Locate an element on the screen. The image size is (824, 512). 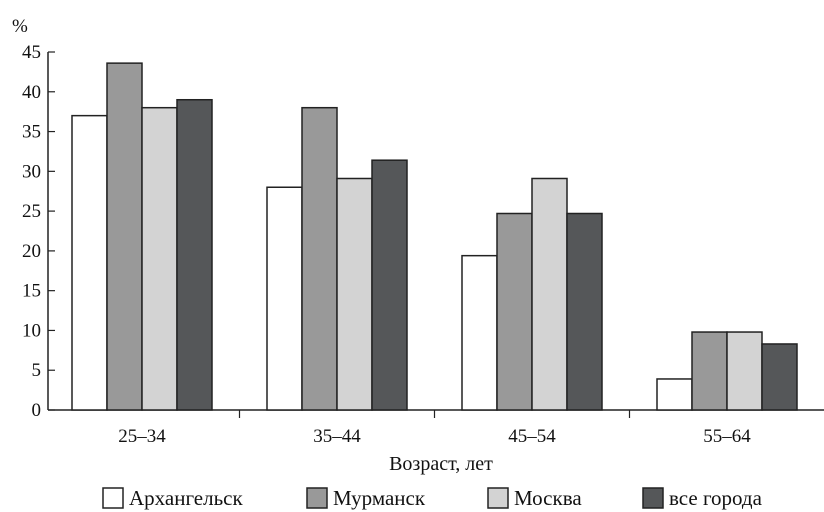
x-axis-label: Возраст, лет is located at coordinates (441, 464).